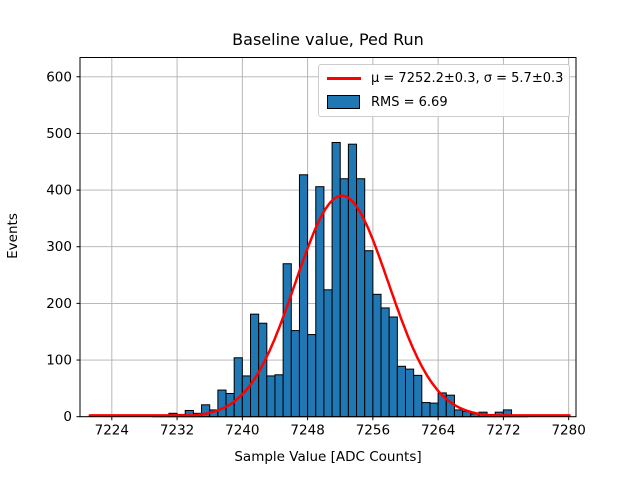  I want to click on y-tick-label: 0, so click(67, 417).